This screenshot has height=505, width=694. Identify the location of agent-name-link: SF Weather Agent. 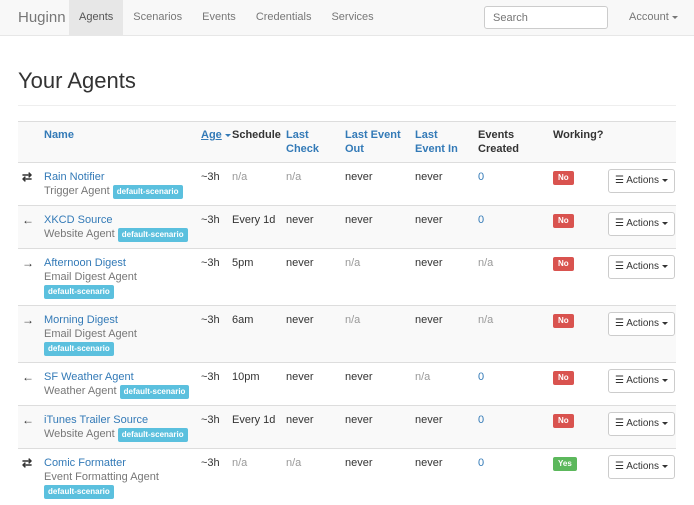
(89, 377).